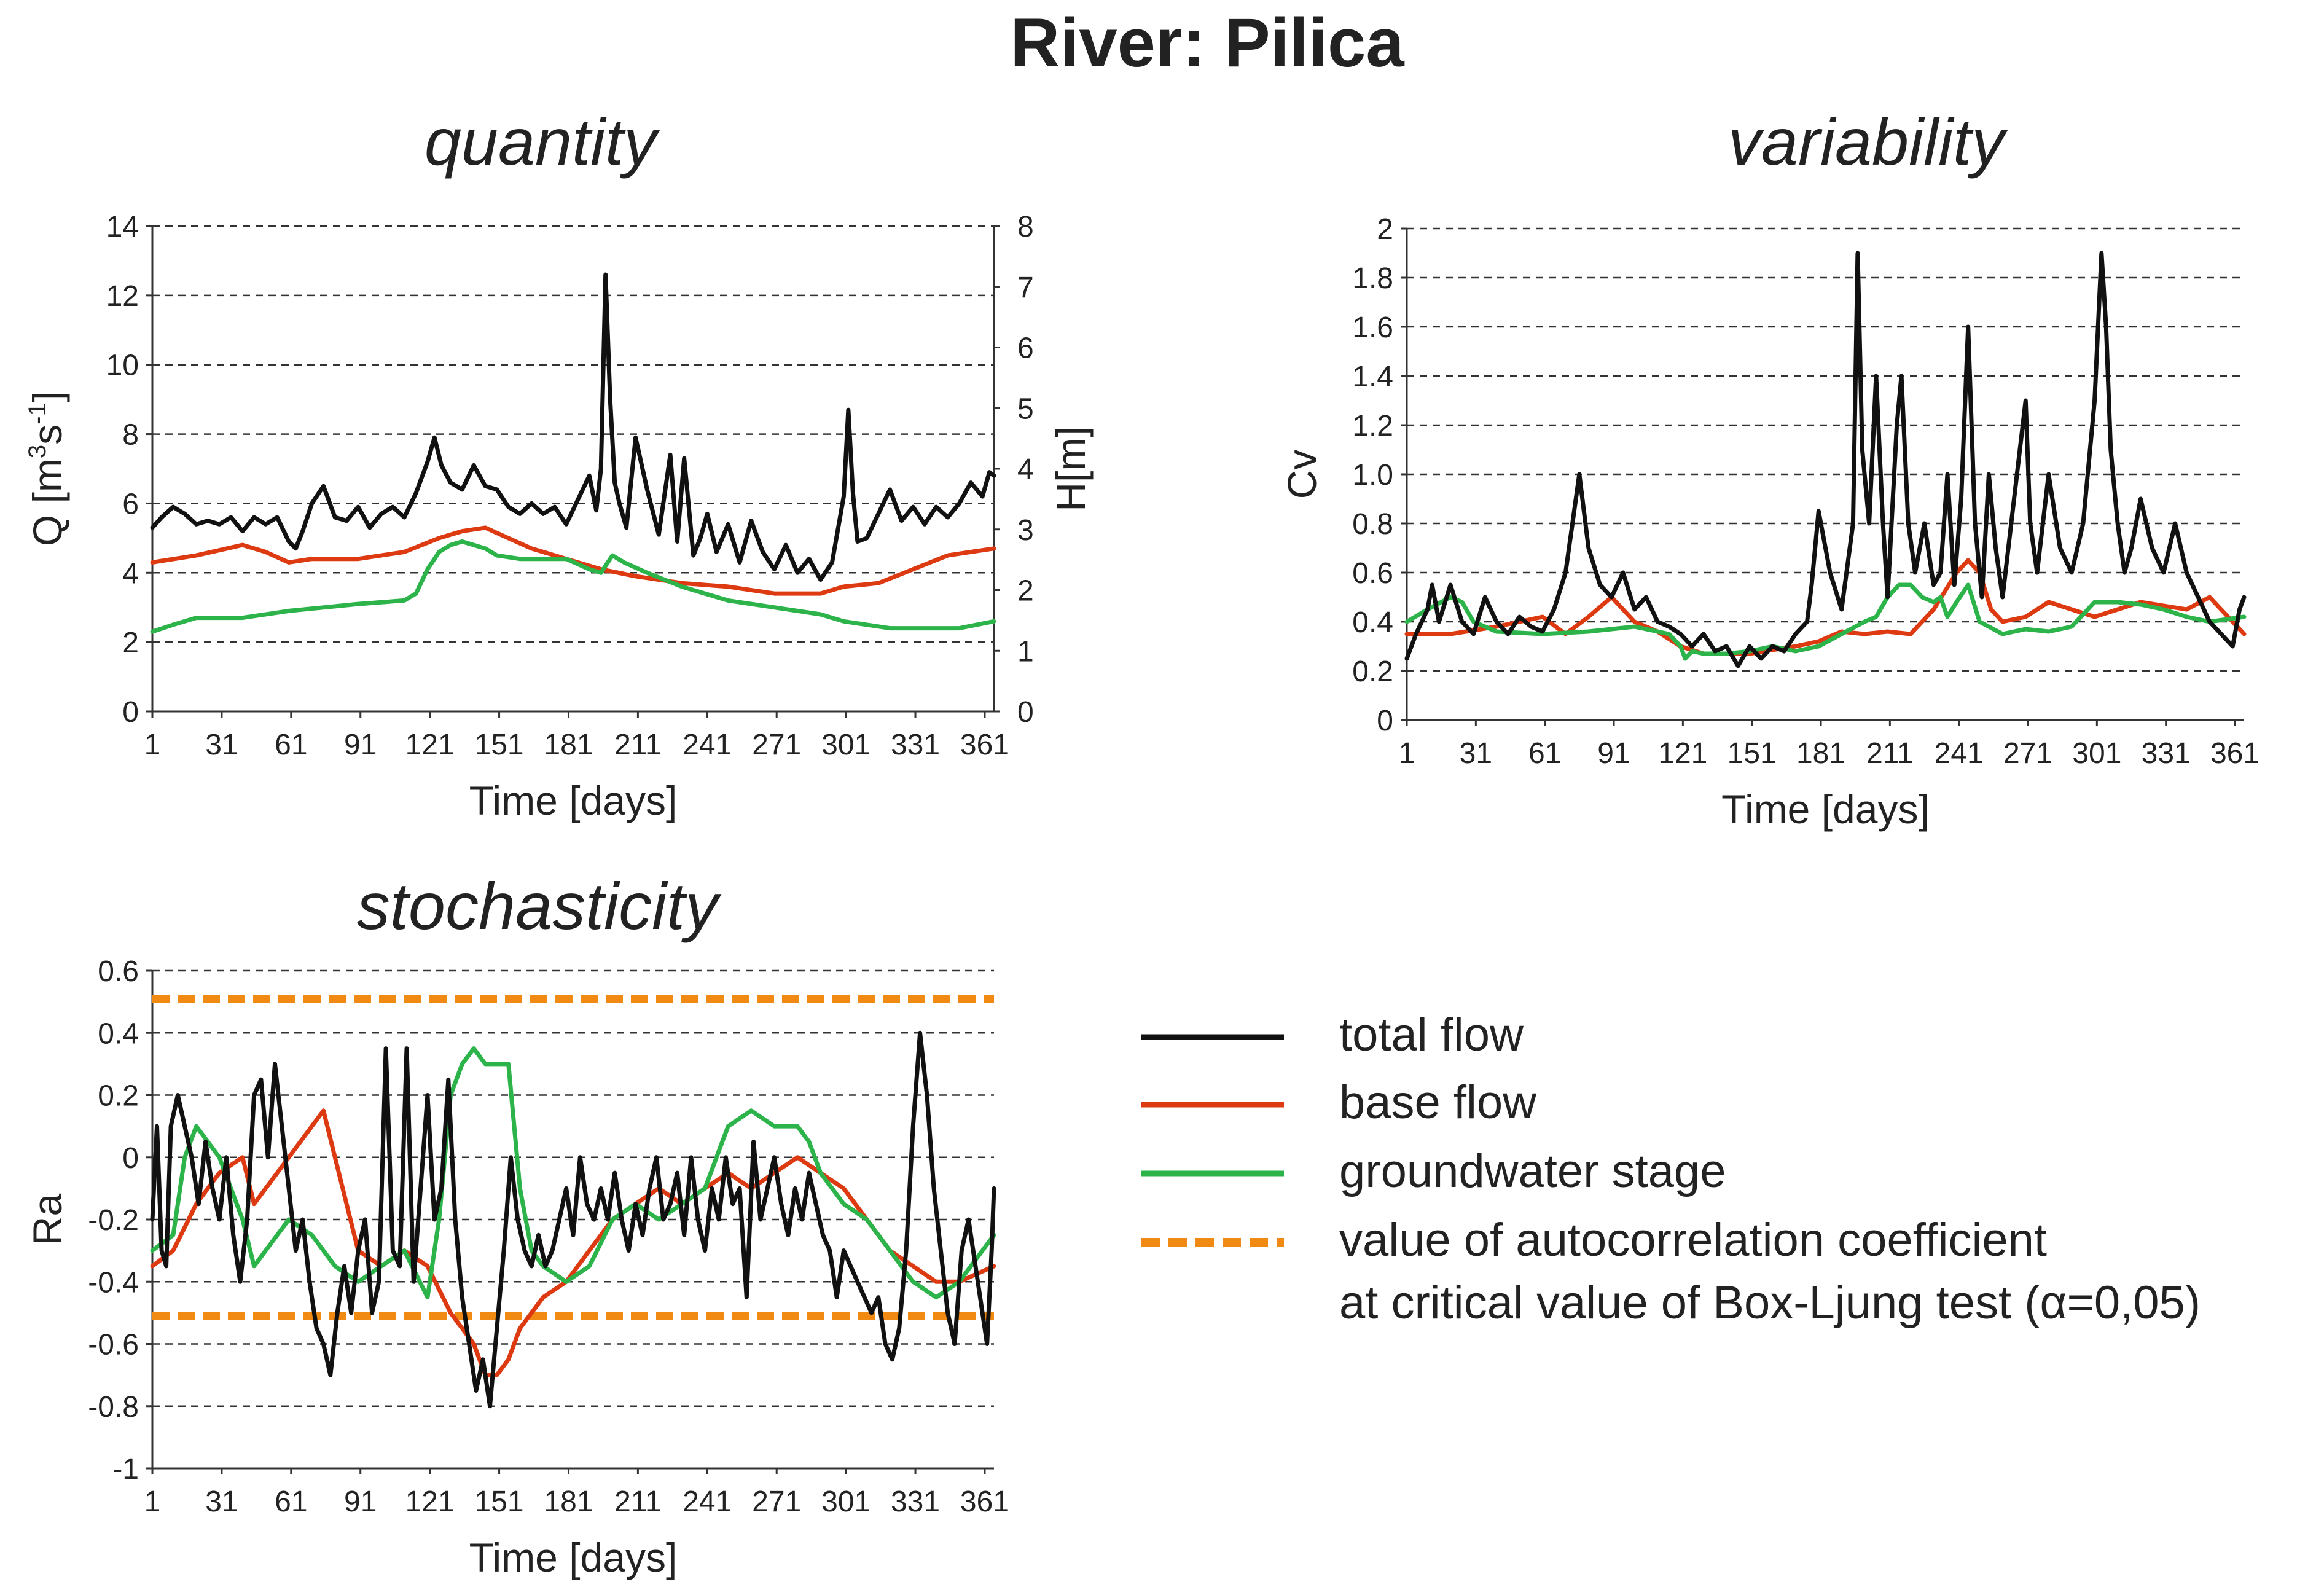 Image resolution: width=2324 pixels, height=1582 pixels. What do you see at coordinates (846, 1502) in the screenshot?
I see `stochasticity-xtick-label: 301` at bounding box center [846, 1502].